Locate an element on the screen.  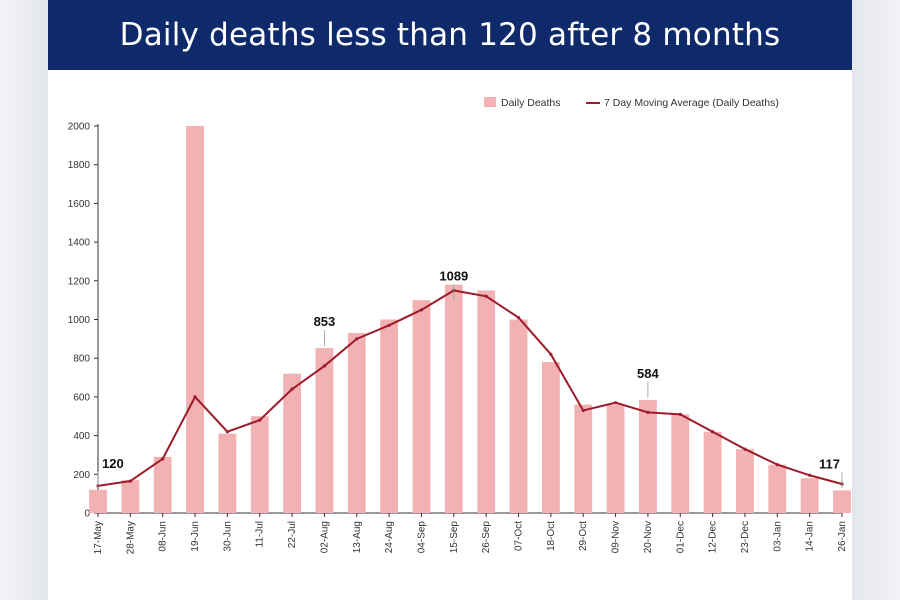
x-tick-label: 17-May is located at coordinates (98, 537).